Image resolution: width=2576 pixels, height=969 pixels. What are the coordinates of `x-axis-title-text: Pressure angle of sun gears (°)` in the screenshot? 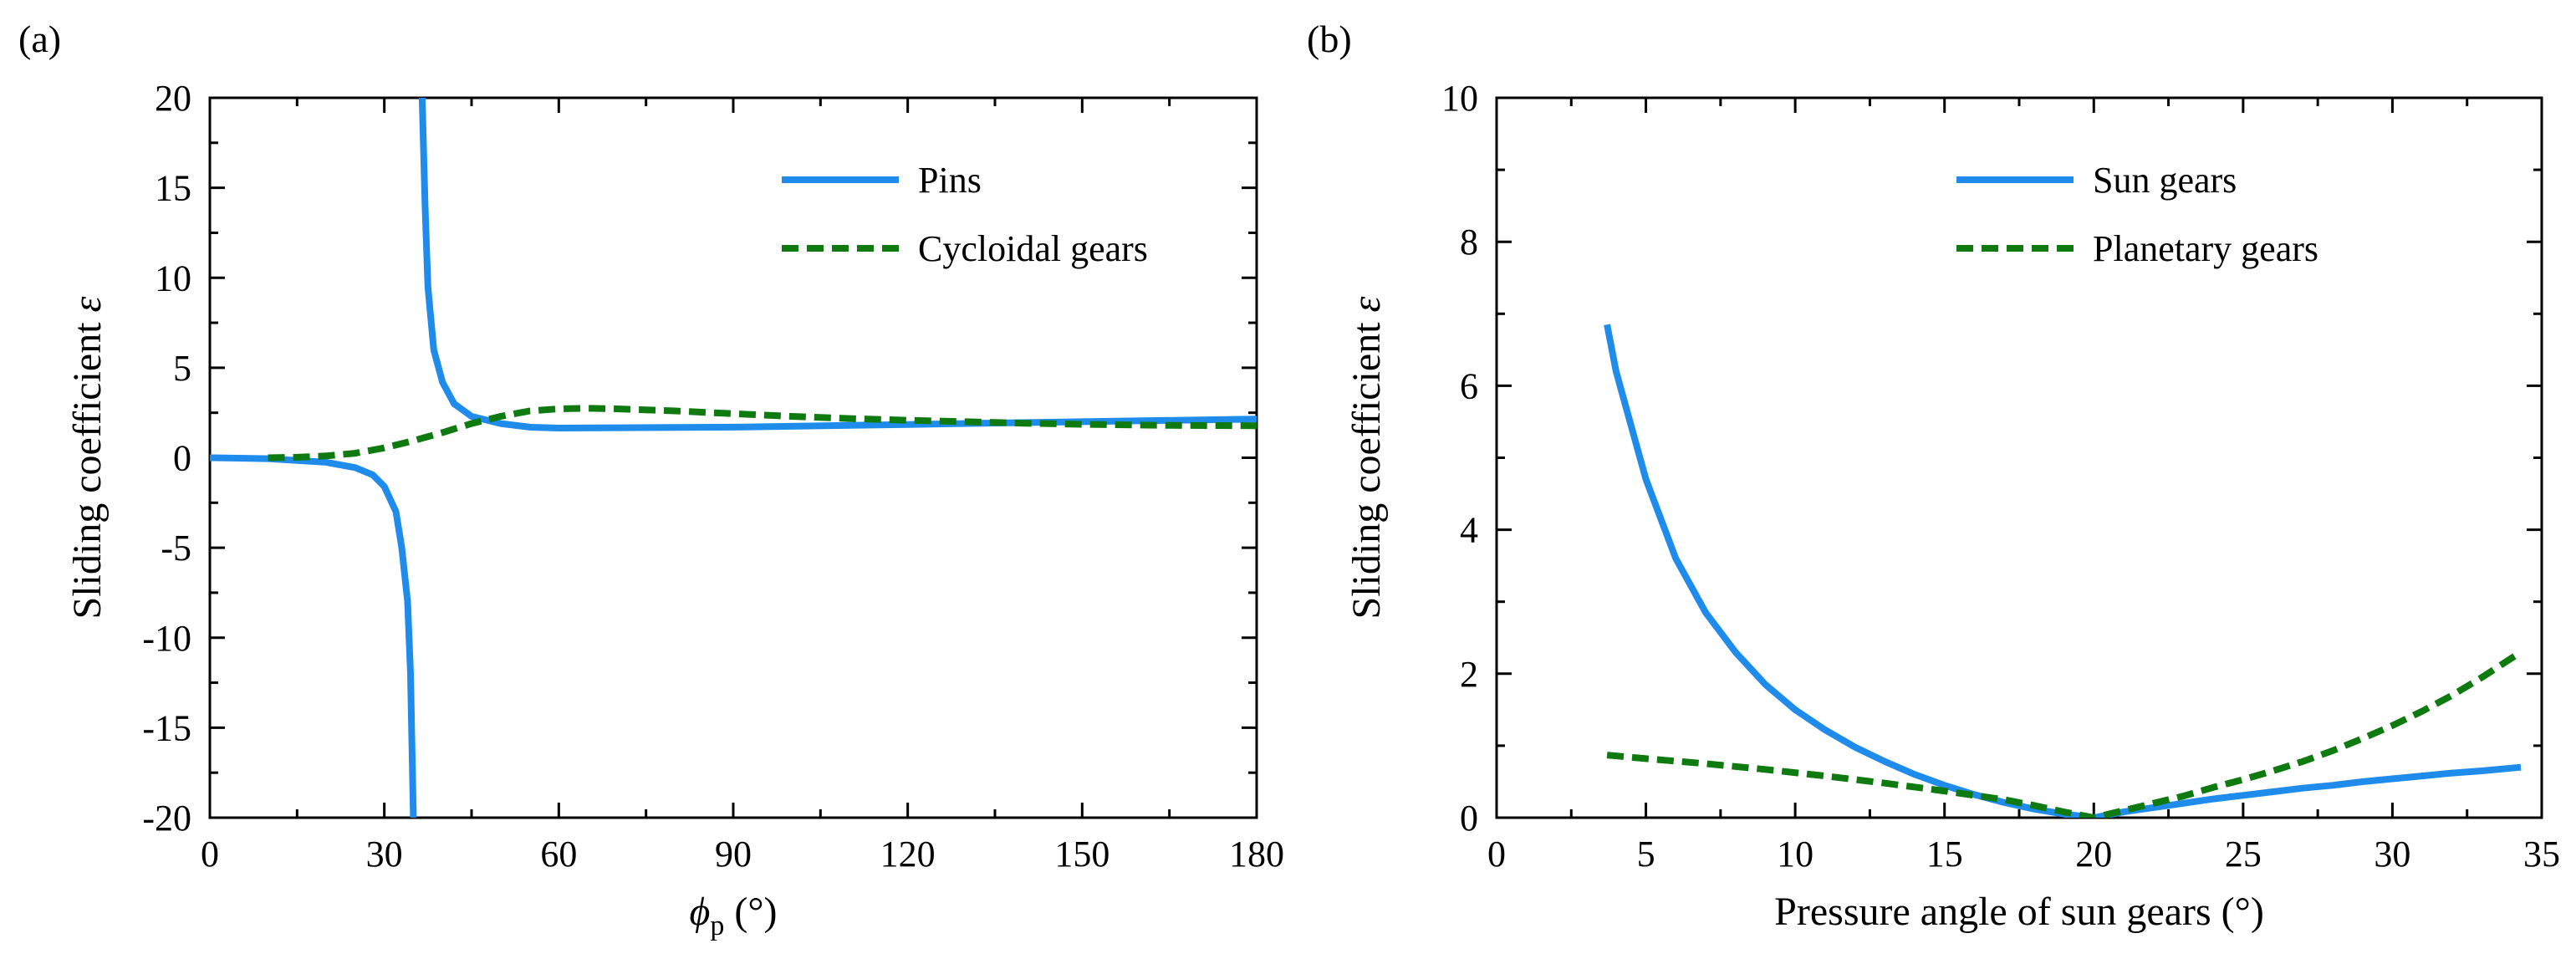 It's located at (2019, 912).